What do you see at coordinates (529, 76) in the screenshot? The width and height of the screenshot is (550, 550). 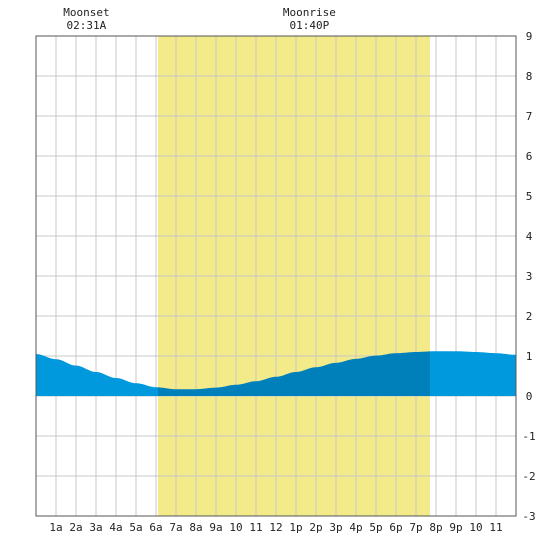 I see `y-tick-label: 8` at bounding box center [529, 76].